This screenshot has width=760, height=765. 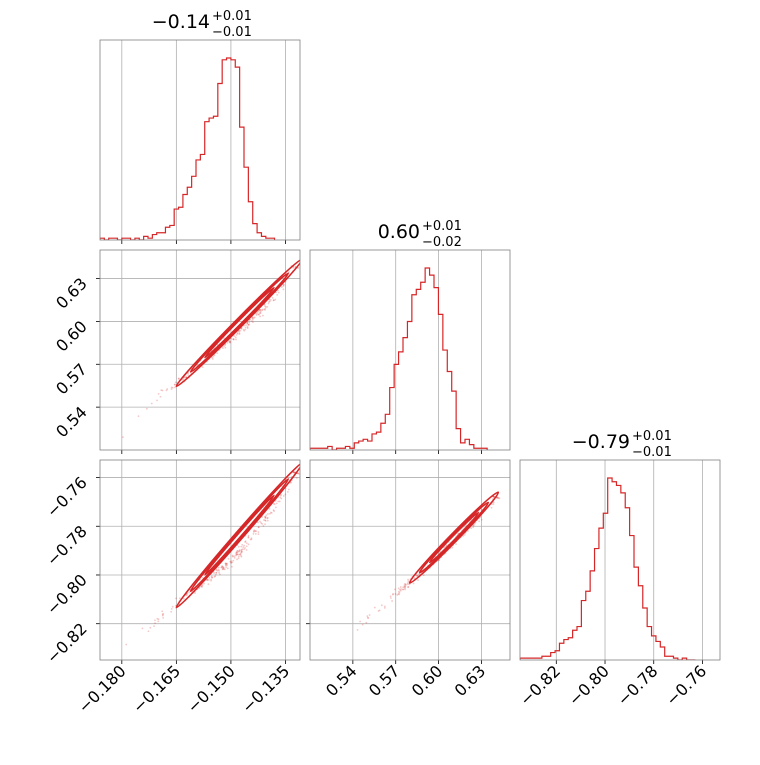 I want to click on density-contour, so click(x=239, y=322).